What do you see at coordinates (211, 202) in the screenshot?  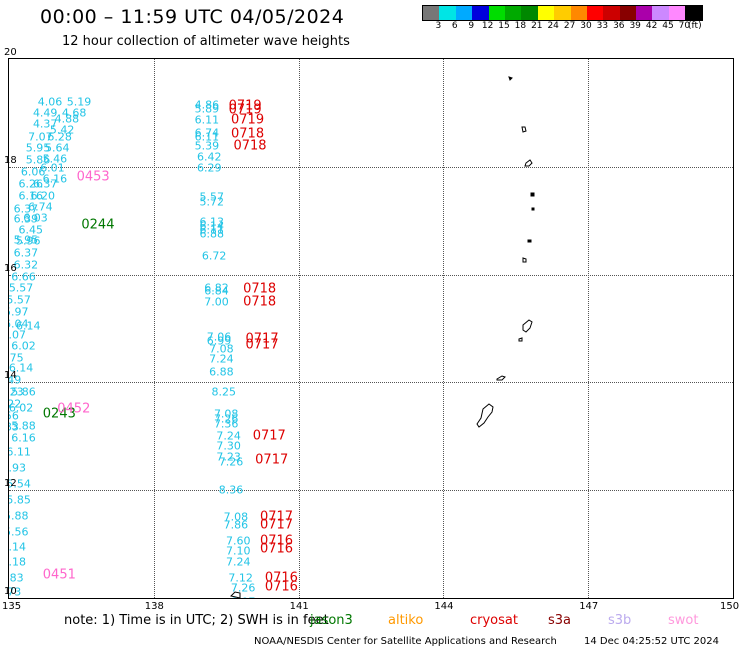 I see `wave-height-value: 5.72` at bounding box center [211, 202].